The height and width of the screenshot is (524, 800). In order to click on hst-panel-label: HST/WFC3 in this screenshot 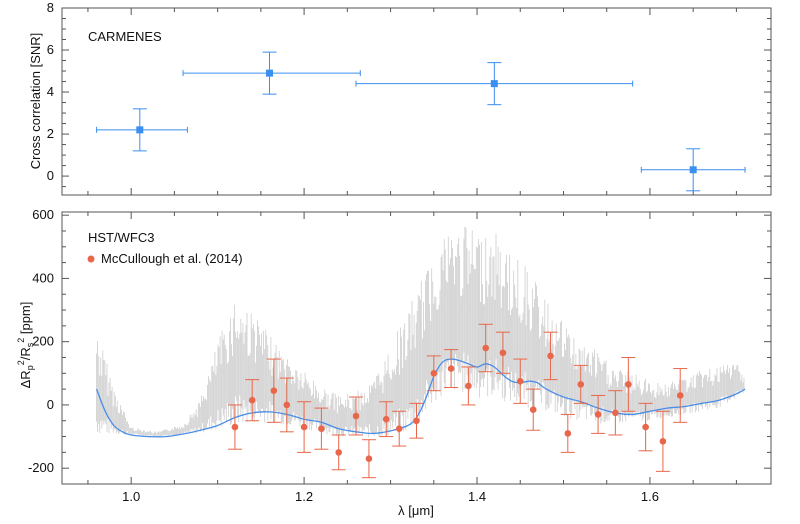, I will do `click(121, 237)`.